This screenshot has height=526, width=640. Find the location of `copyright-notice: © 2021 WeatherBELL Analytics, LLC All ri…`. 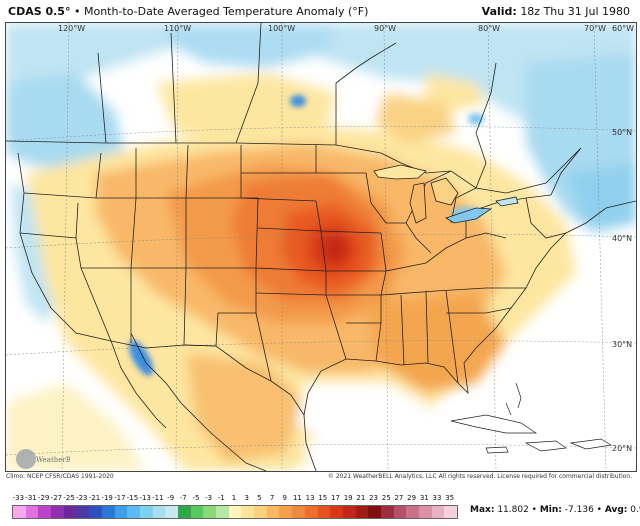

copyright-notice: © 2021 WeatherBELL Analytics, LLC All ri… is located at coordinates (479, 476).